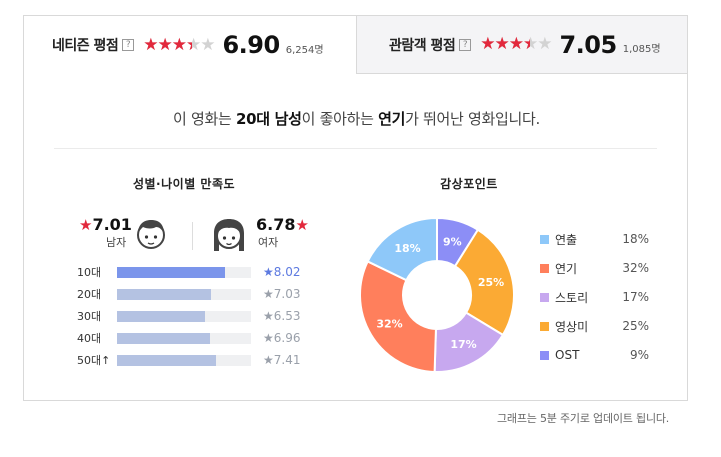  What do you see at coordinates (452, 242) in the screenshot?
I see `donut-slice-label: 9%` at bounding box center [452, 242].